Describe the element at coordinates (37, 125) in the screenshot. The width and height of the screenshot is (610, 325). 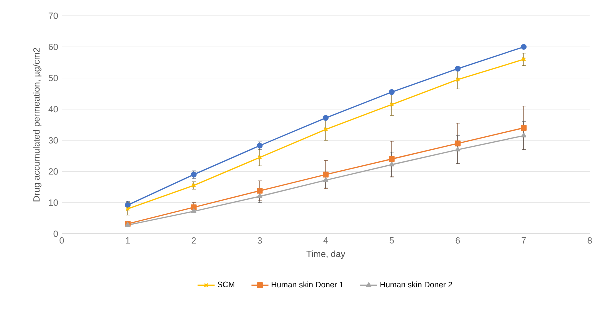
I see `y-axis-title: Drug accumulated permeation, µg/cm2` at that location.